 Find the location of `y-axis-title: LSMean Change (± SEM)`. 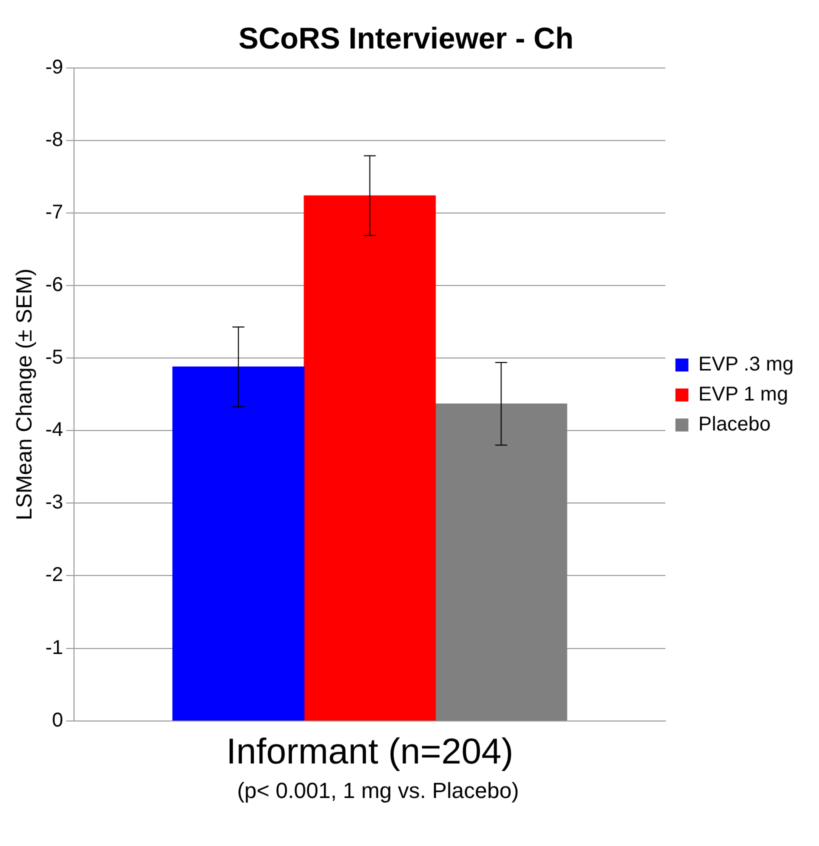

y-axis-title: LSMean Change (± SEM) is located at coordinates (23, 394).